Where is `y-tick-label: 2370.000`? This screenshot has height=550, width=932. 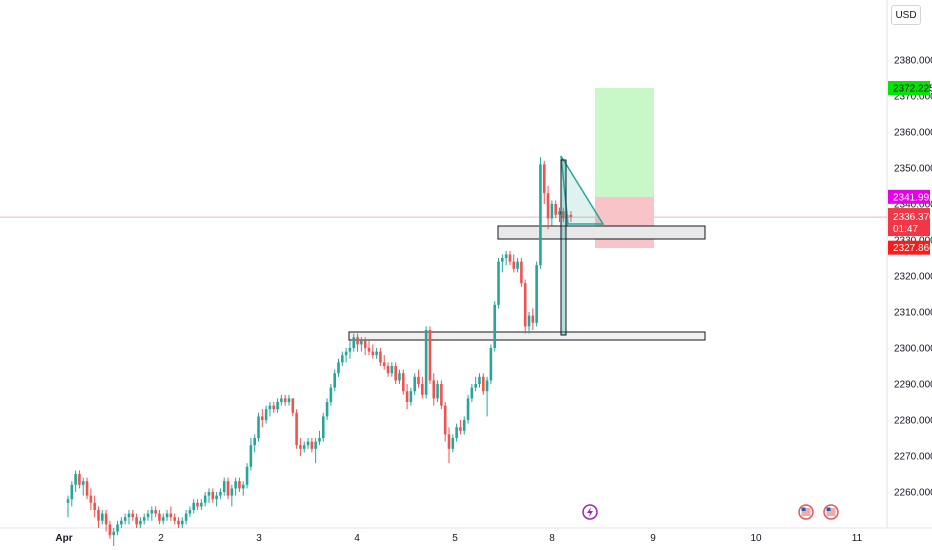 y-tick-label: 2370.000 is located at coordinates (913, 97).